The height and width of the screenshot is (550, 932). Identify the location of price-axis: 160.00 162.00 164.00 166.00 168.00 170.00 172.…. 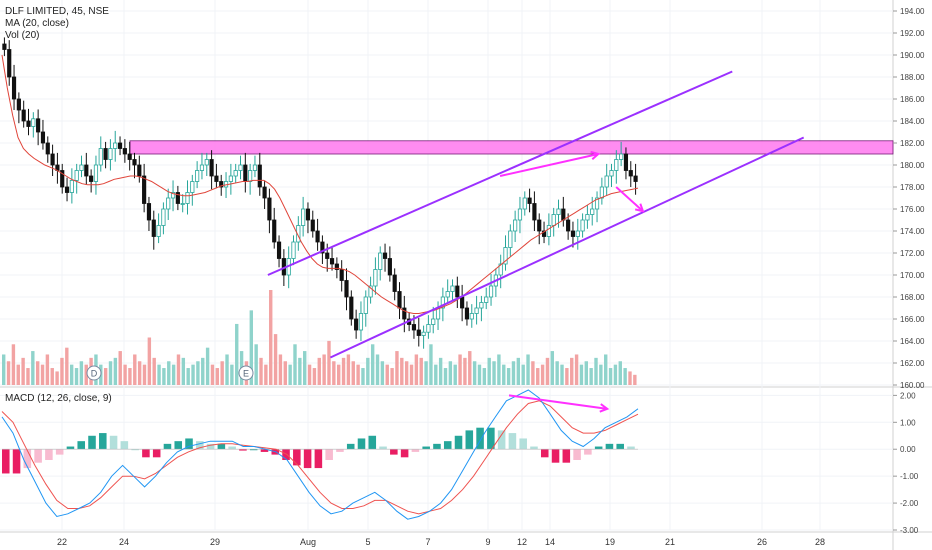
(909, 198).